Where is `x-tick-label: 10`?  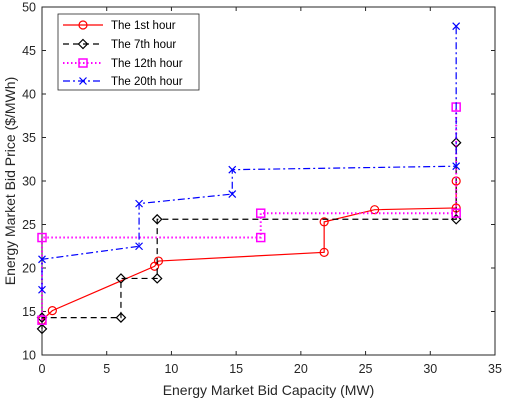 x-tick-label: 10 is located at coordinates (171, 369).